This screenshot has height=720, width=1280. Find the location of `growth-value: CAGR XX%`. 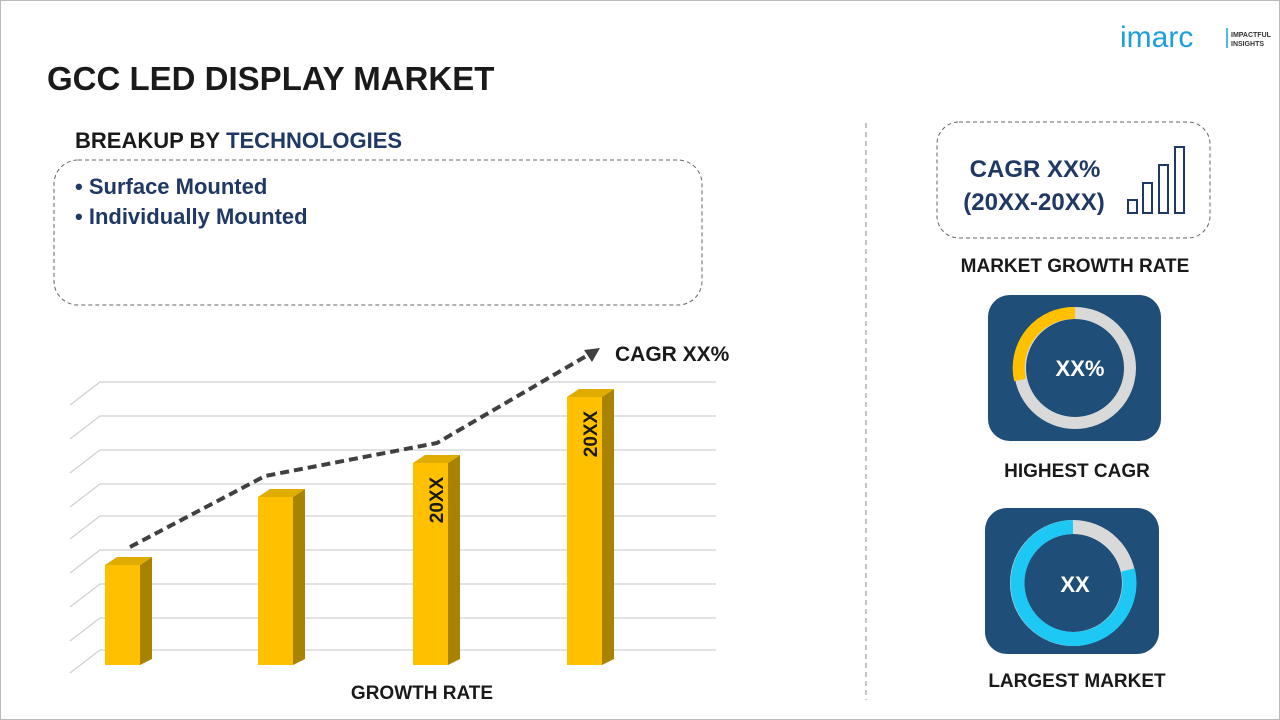

growth-value: CAGR XX% is located at coordinates (1035, 169).